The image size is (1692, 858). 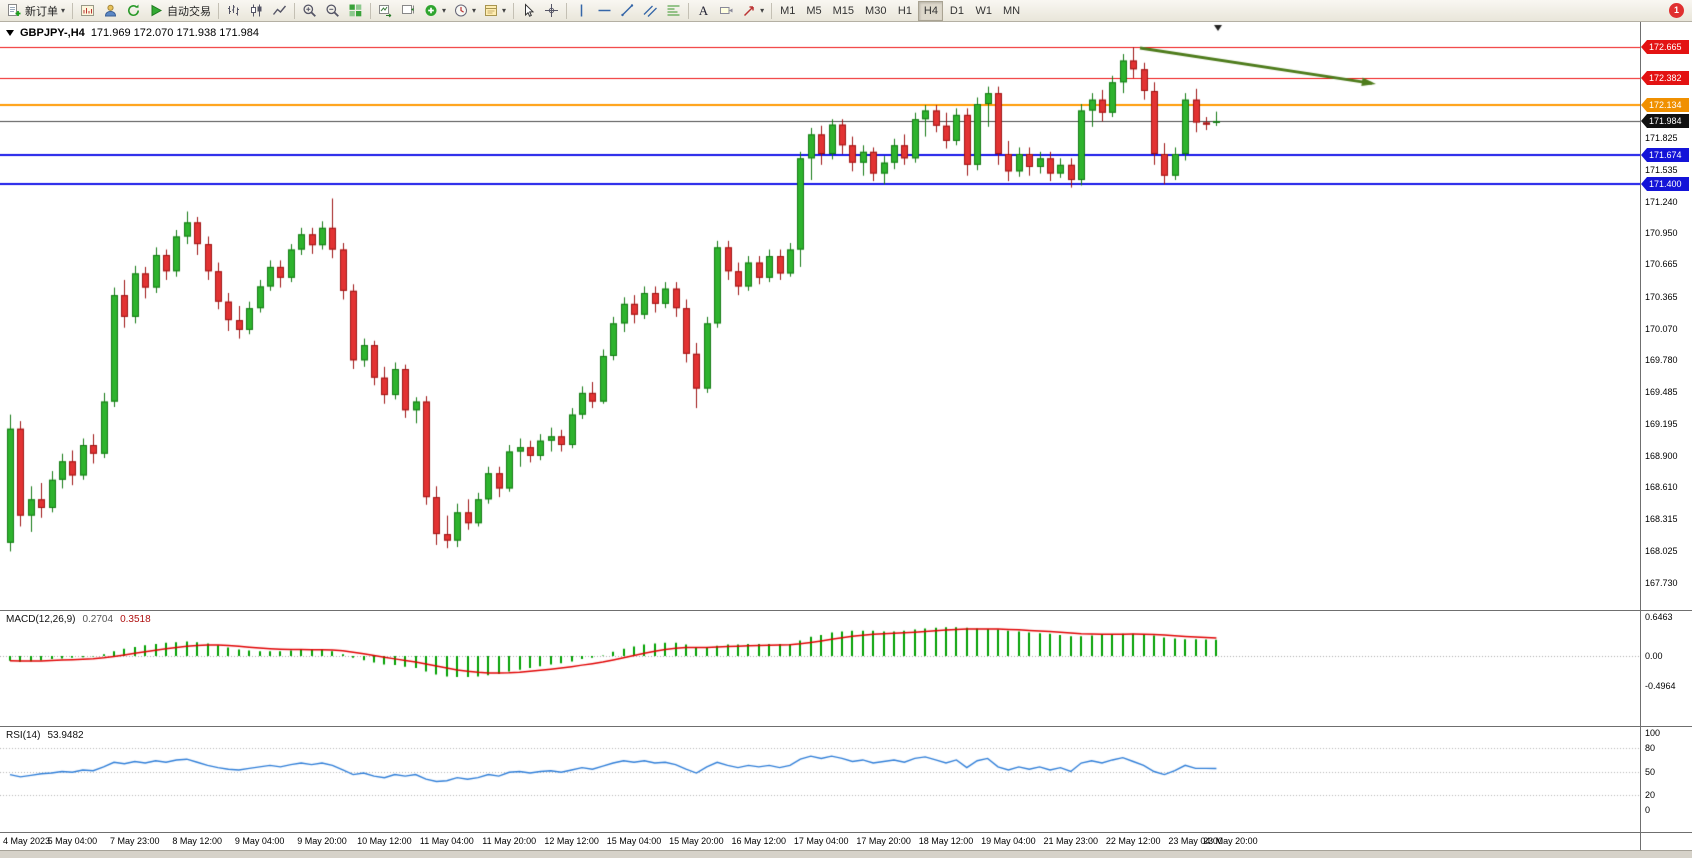 I want to click on price-scale-label: 168.315, so click(x=1661, y=519).